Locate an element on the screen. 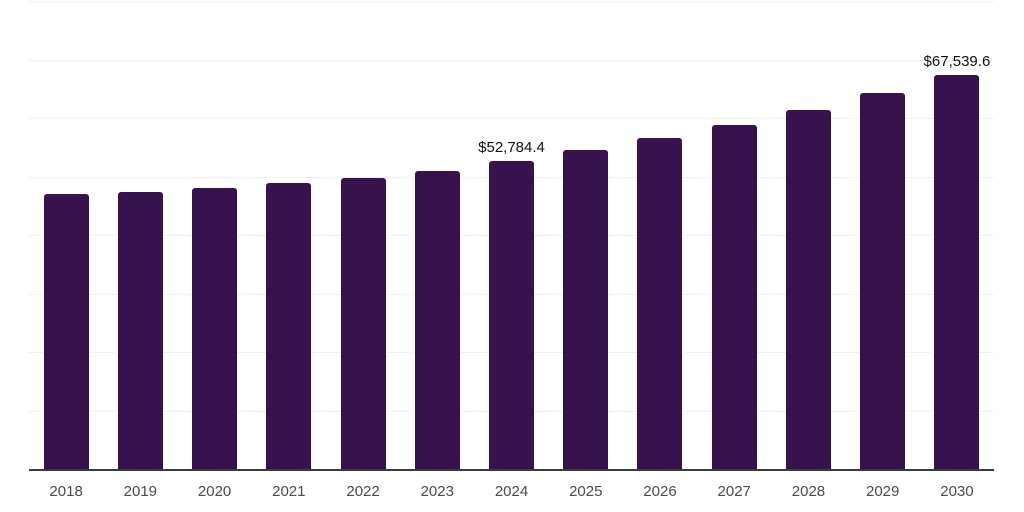  x-axis-line is located at coordinates (511, 470).